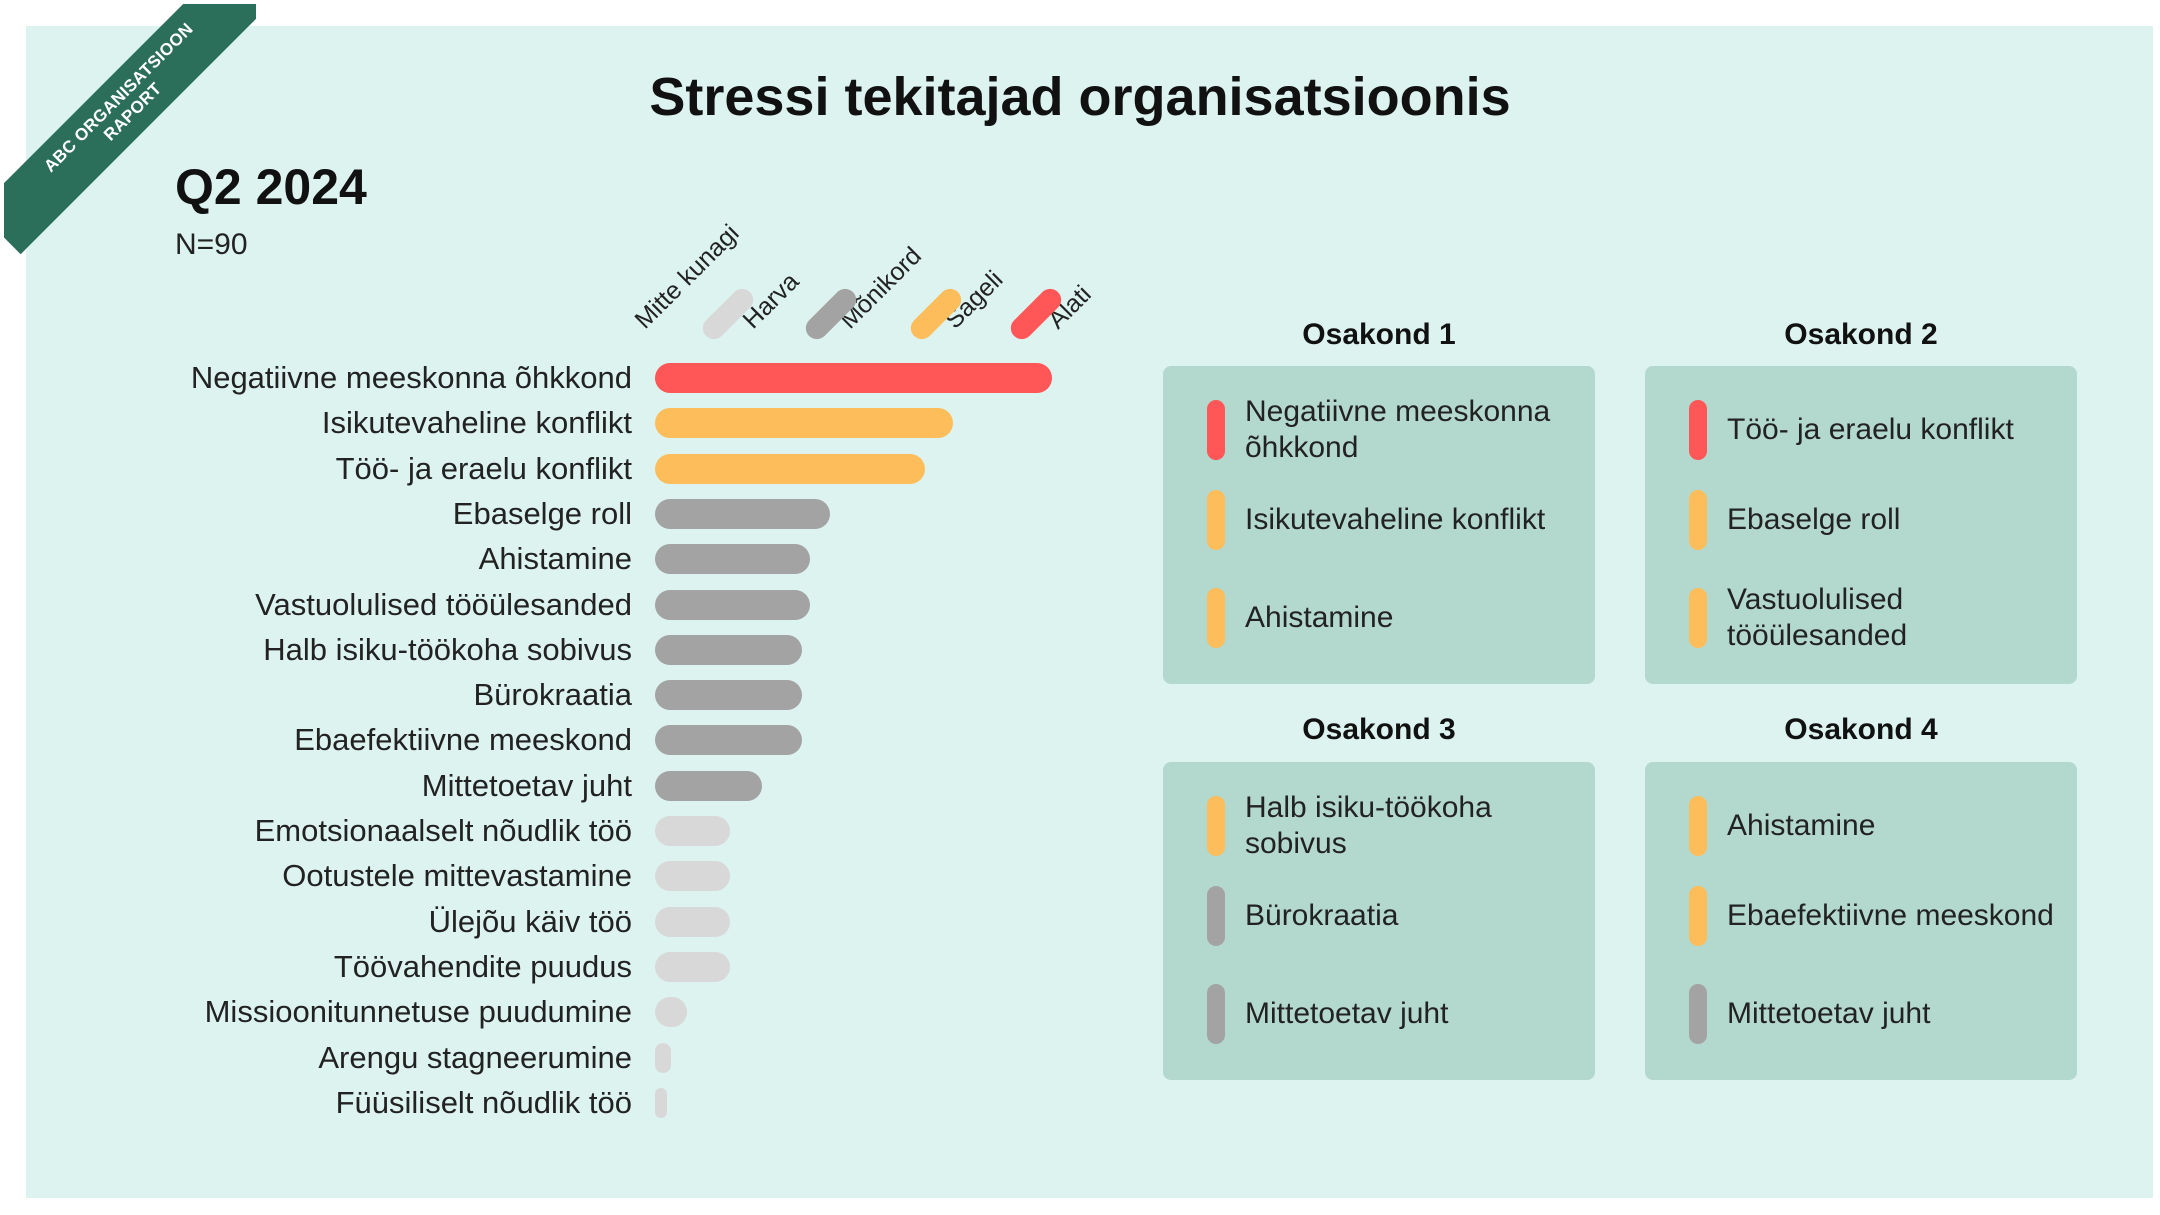  What do you see at coordinates (1395, 519) in the screenshot?
I see `stressor-label: Isikutevaheline konflikt` at bounding box center [1395, 519].